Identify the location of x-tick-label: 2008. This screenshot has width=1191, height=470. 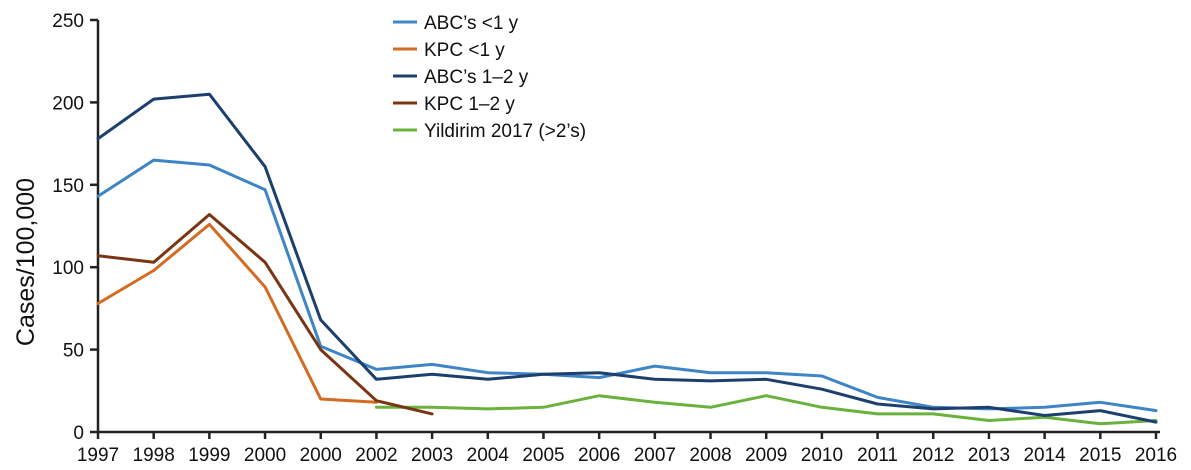
(710, 455).